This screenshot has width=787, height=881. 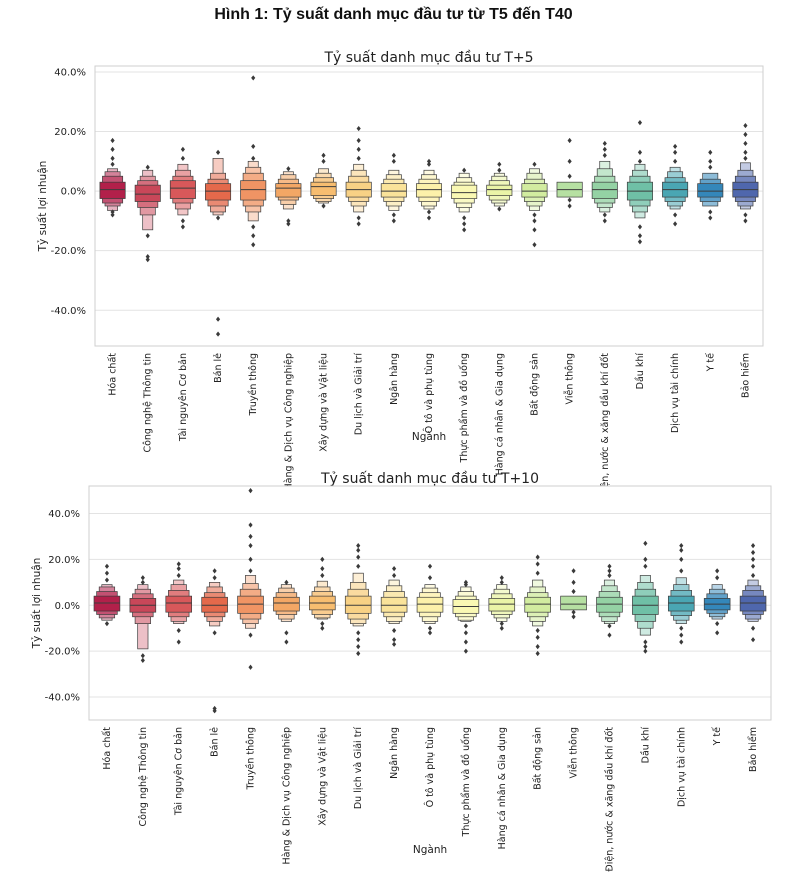 I want to click on x-tick-label: Dịch vụ tài chính, so click(x=681, y=767).